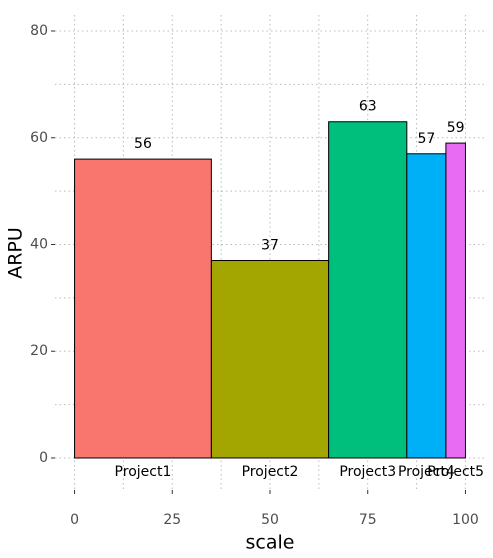 This screenshot has height=558, width=493. Describe the element at coordinates (368, 520) in the screenshot. I see `x-tick-label: 75` at that location.